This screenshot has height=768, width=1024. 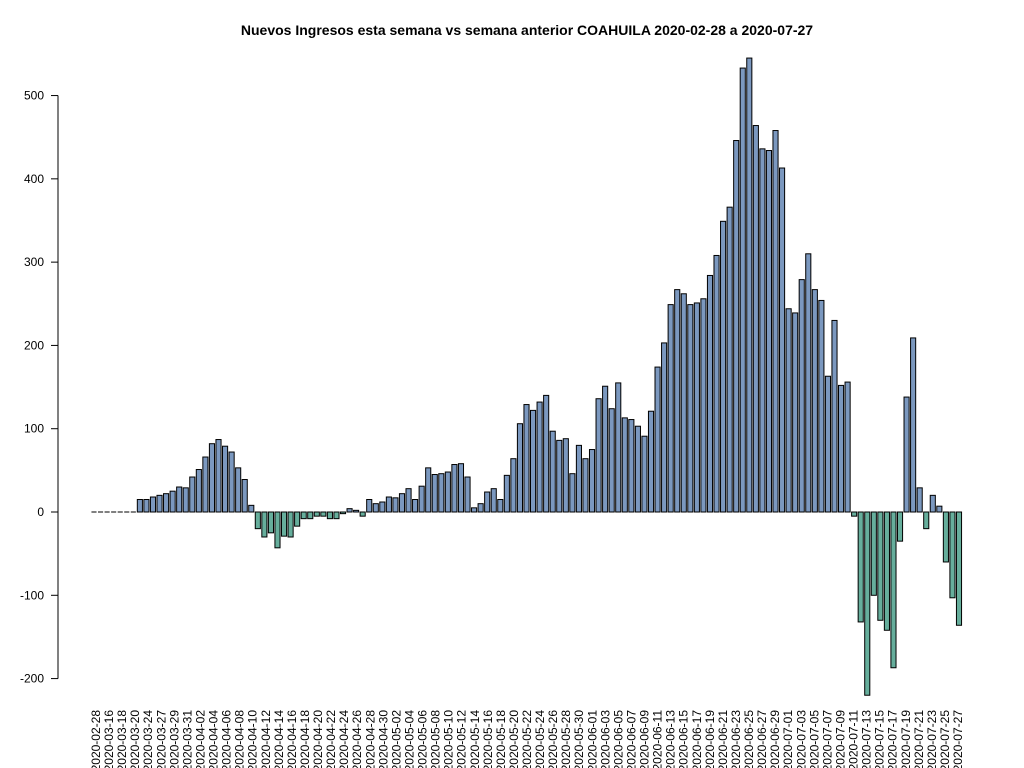 I want to click on x-tick-label: 2020-04-08, so click(x=240, y=739).